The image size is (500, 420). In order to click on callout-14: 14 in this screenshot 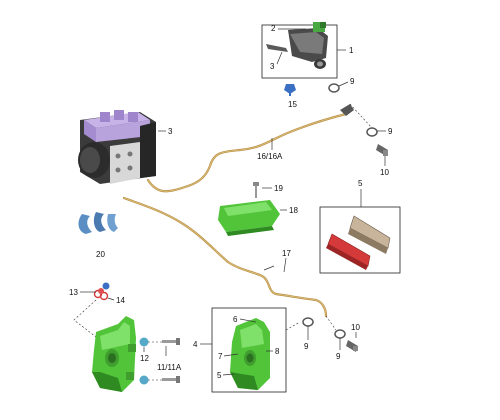, I will do `click(120, 300)`.